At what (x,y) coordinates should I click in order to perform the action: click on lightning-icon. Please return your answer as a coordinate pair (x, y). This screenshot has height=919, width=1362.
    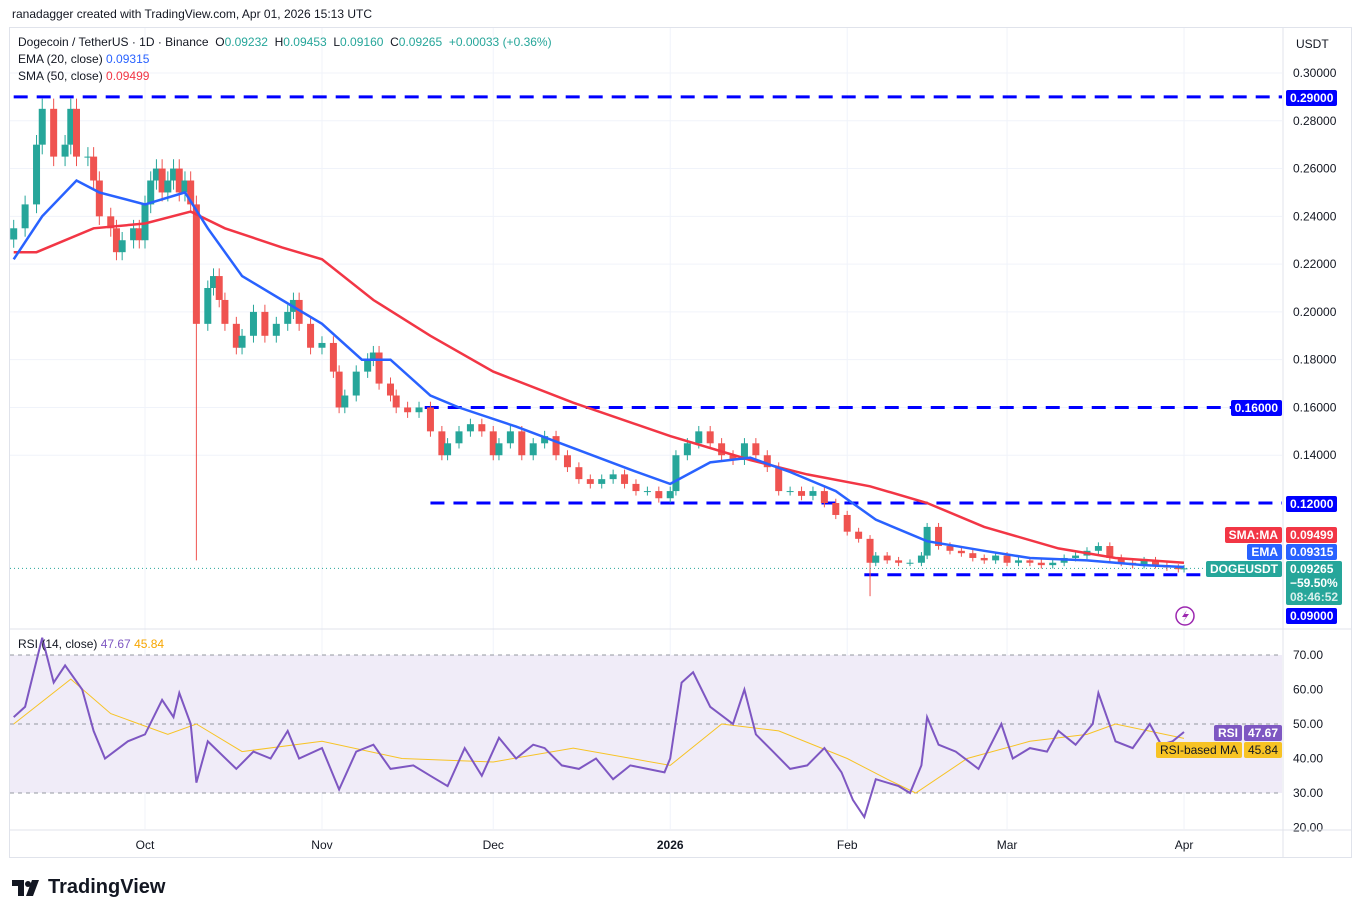
    Looking at the image, I should click on (1185, 616).